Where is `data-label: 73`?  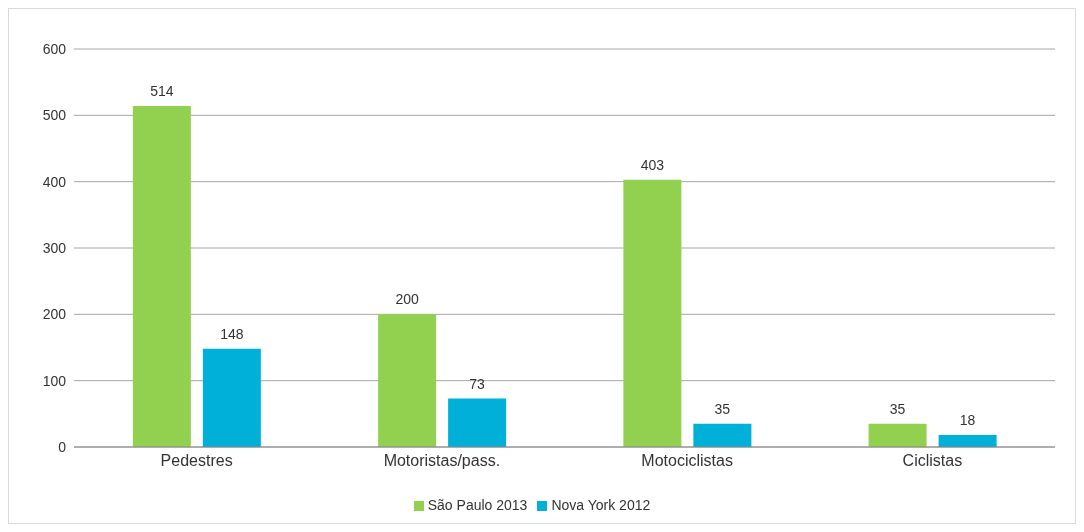
data-label: 73 is located at coordinates (477, 383).